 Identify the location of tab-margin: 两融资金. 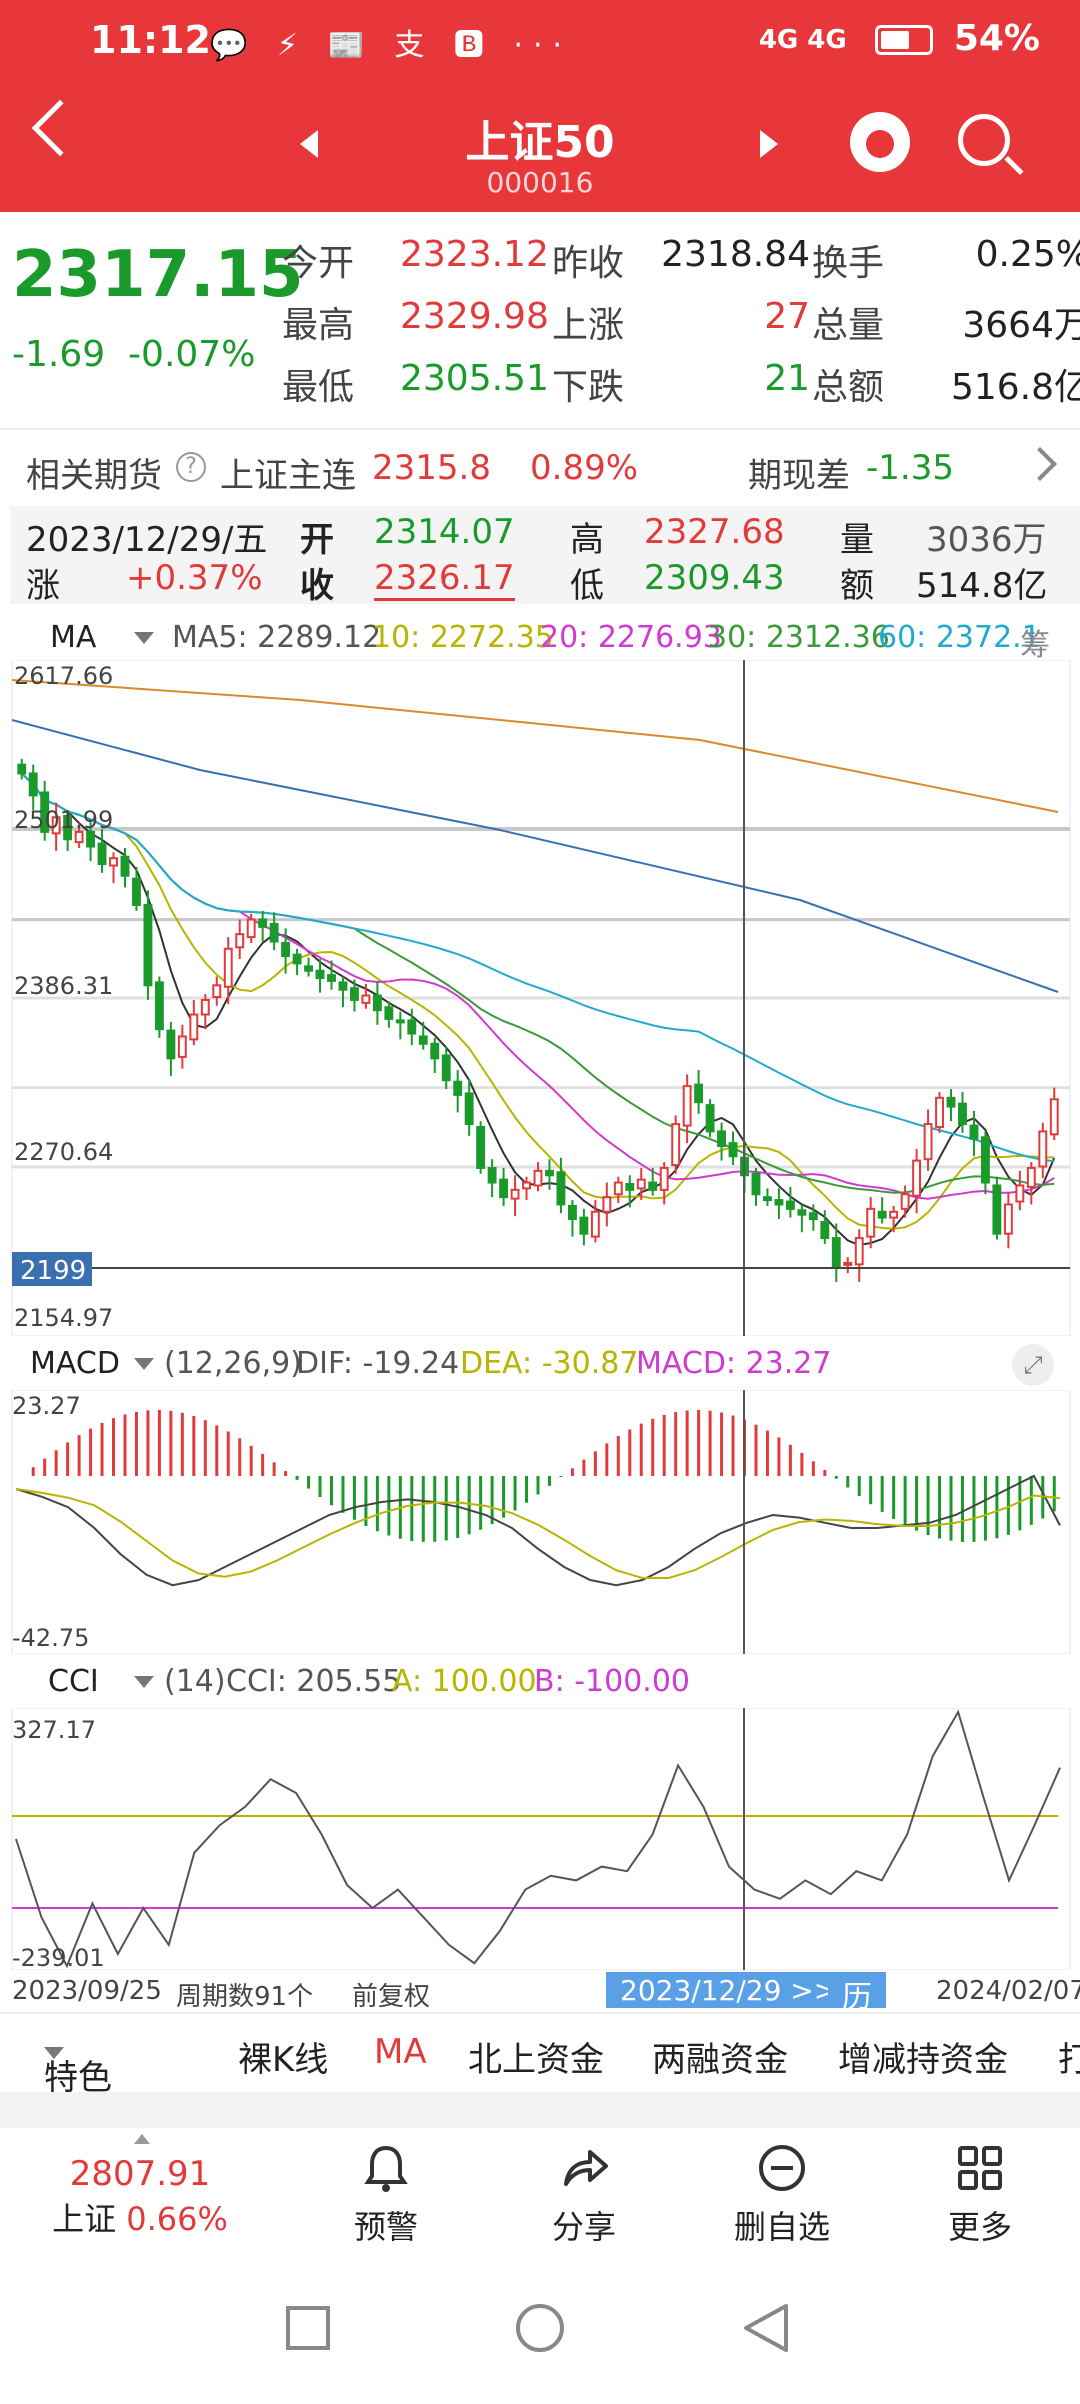
(720, 2060).